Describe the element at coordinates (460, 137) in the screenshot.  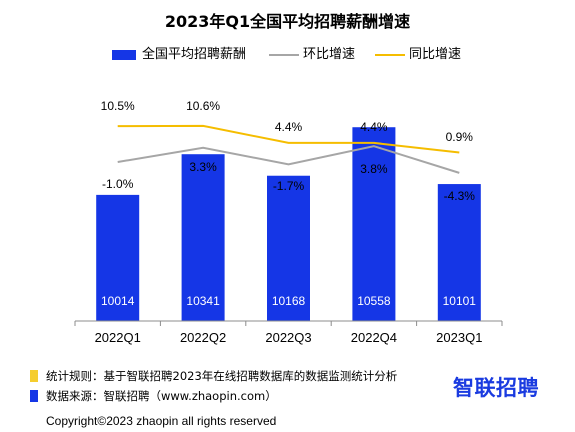
I see `yoy-label-2023Q1: 0.9%` at that location.